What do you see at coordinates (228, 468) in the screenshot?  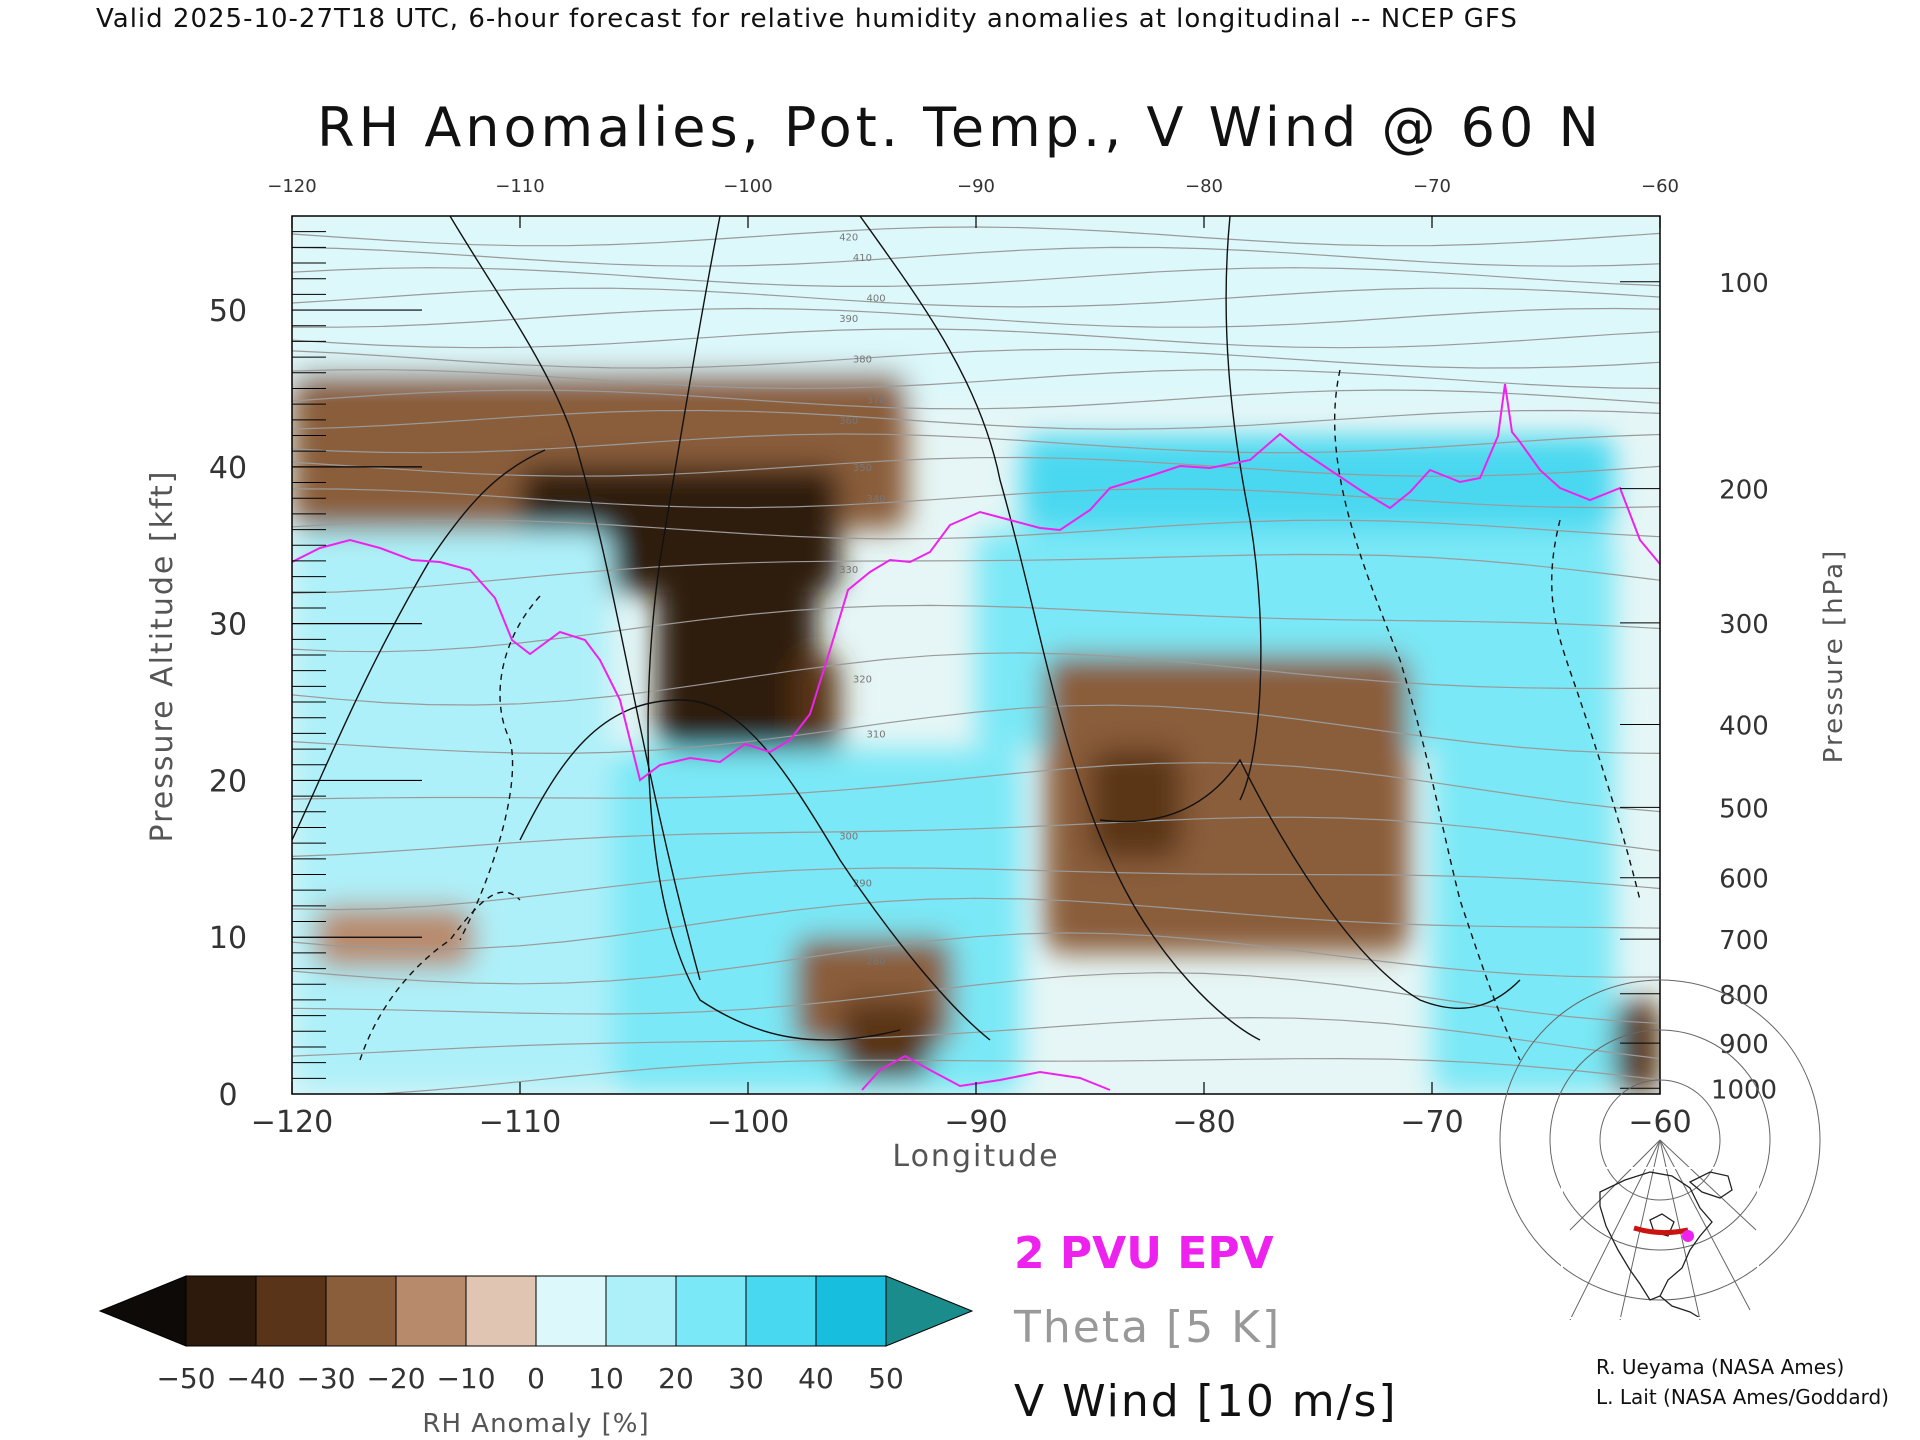 I see `y-tick-label: 40` at bounding box center [228, 468].